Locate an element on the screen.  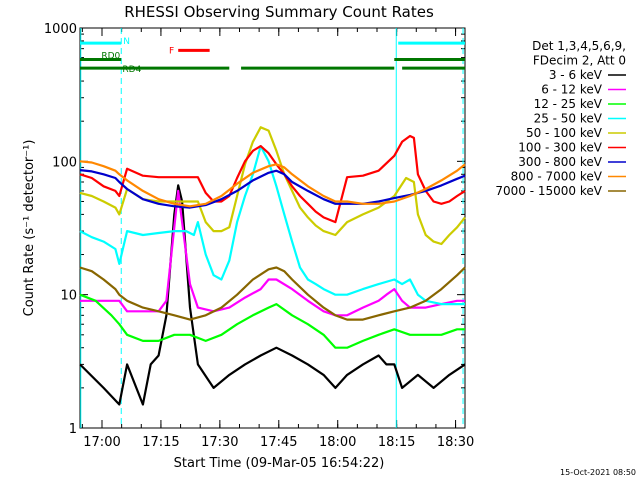
y-tick-label: 10 is located at coordinates (68, 296).